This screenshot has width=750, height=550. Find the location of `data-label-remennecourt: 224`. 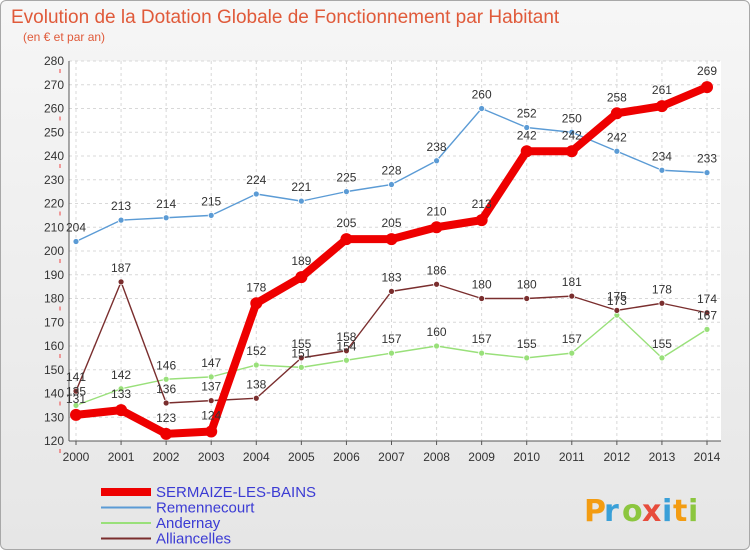

data-label-remennecourt: 224 is located at coordinates (256, 180).